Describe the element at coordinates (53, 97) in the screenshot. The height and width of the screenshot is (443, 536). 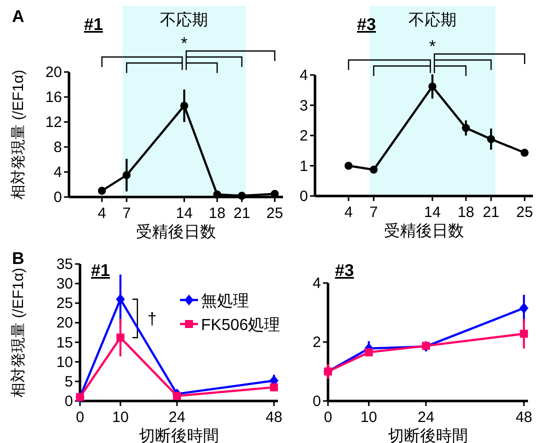
I see `y-tick-label: 16` at that location.